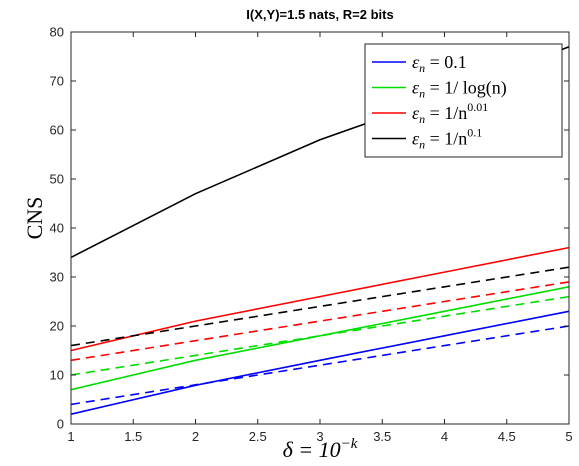 This screenshot has width=579, height=466. What do you see at coordinates (319, 14) in the screenshot?
I see `chart-title: I(X,Y)=1.5 nats, R=2 bits` at bounding box center [319, 14].